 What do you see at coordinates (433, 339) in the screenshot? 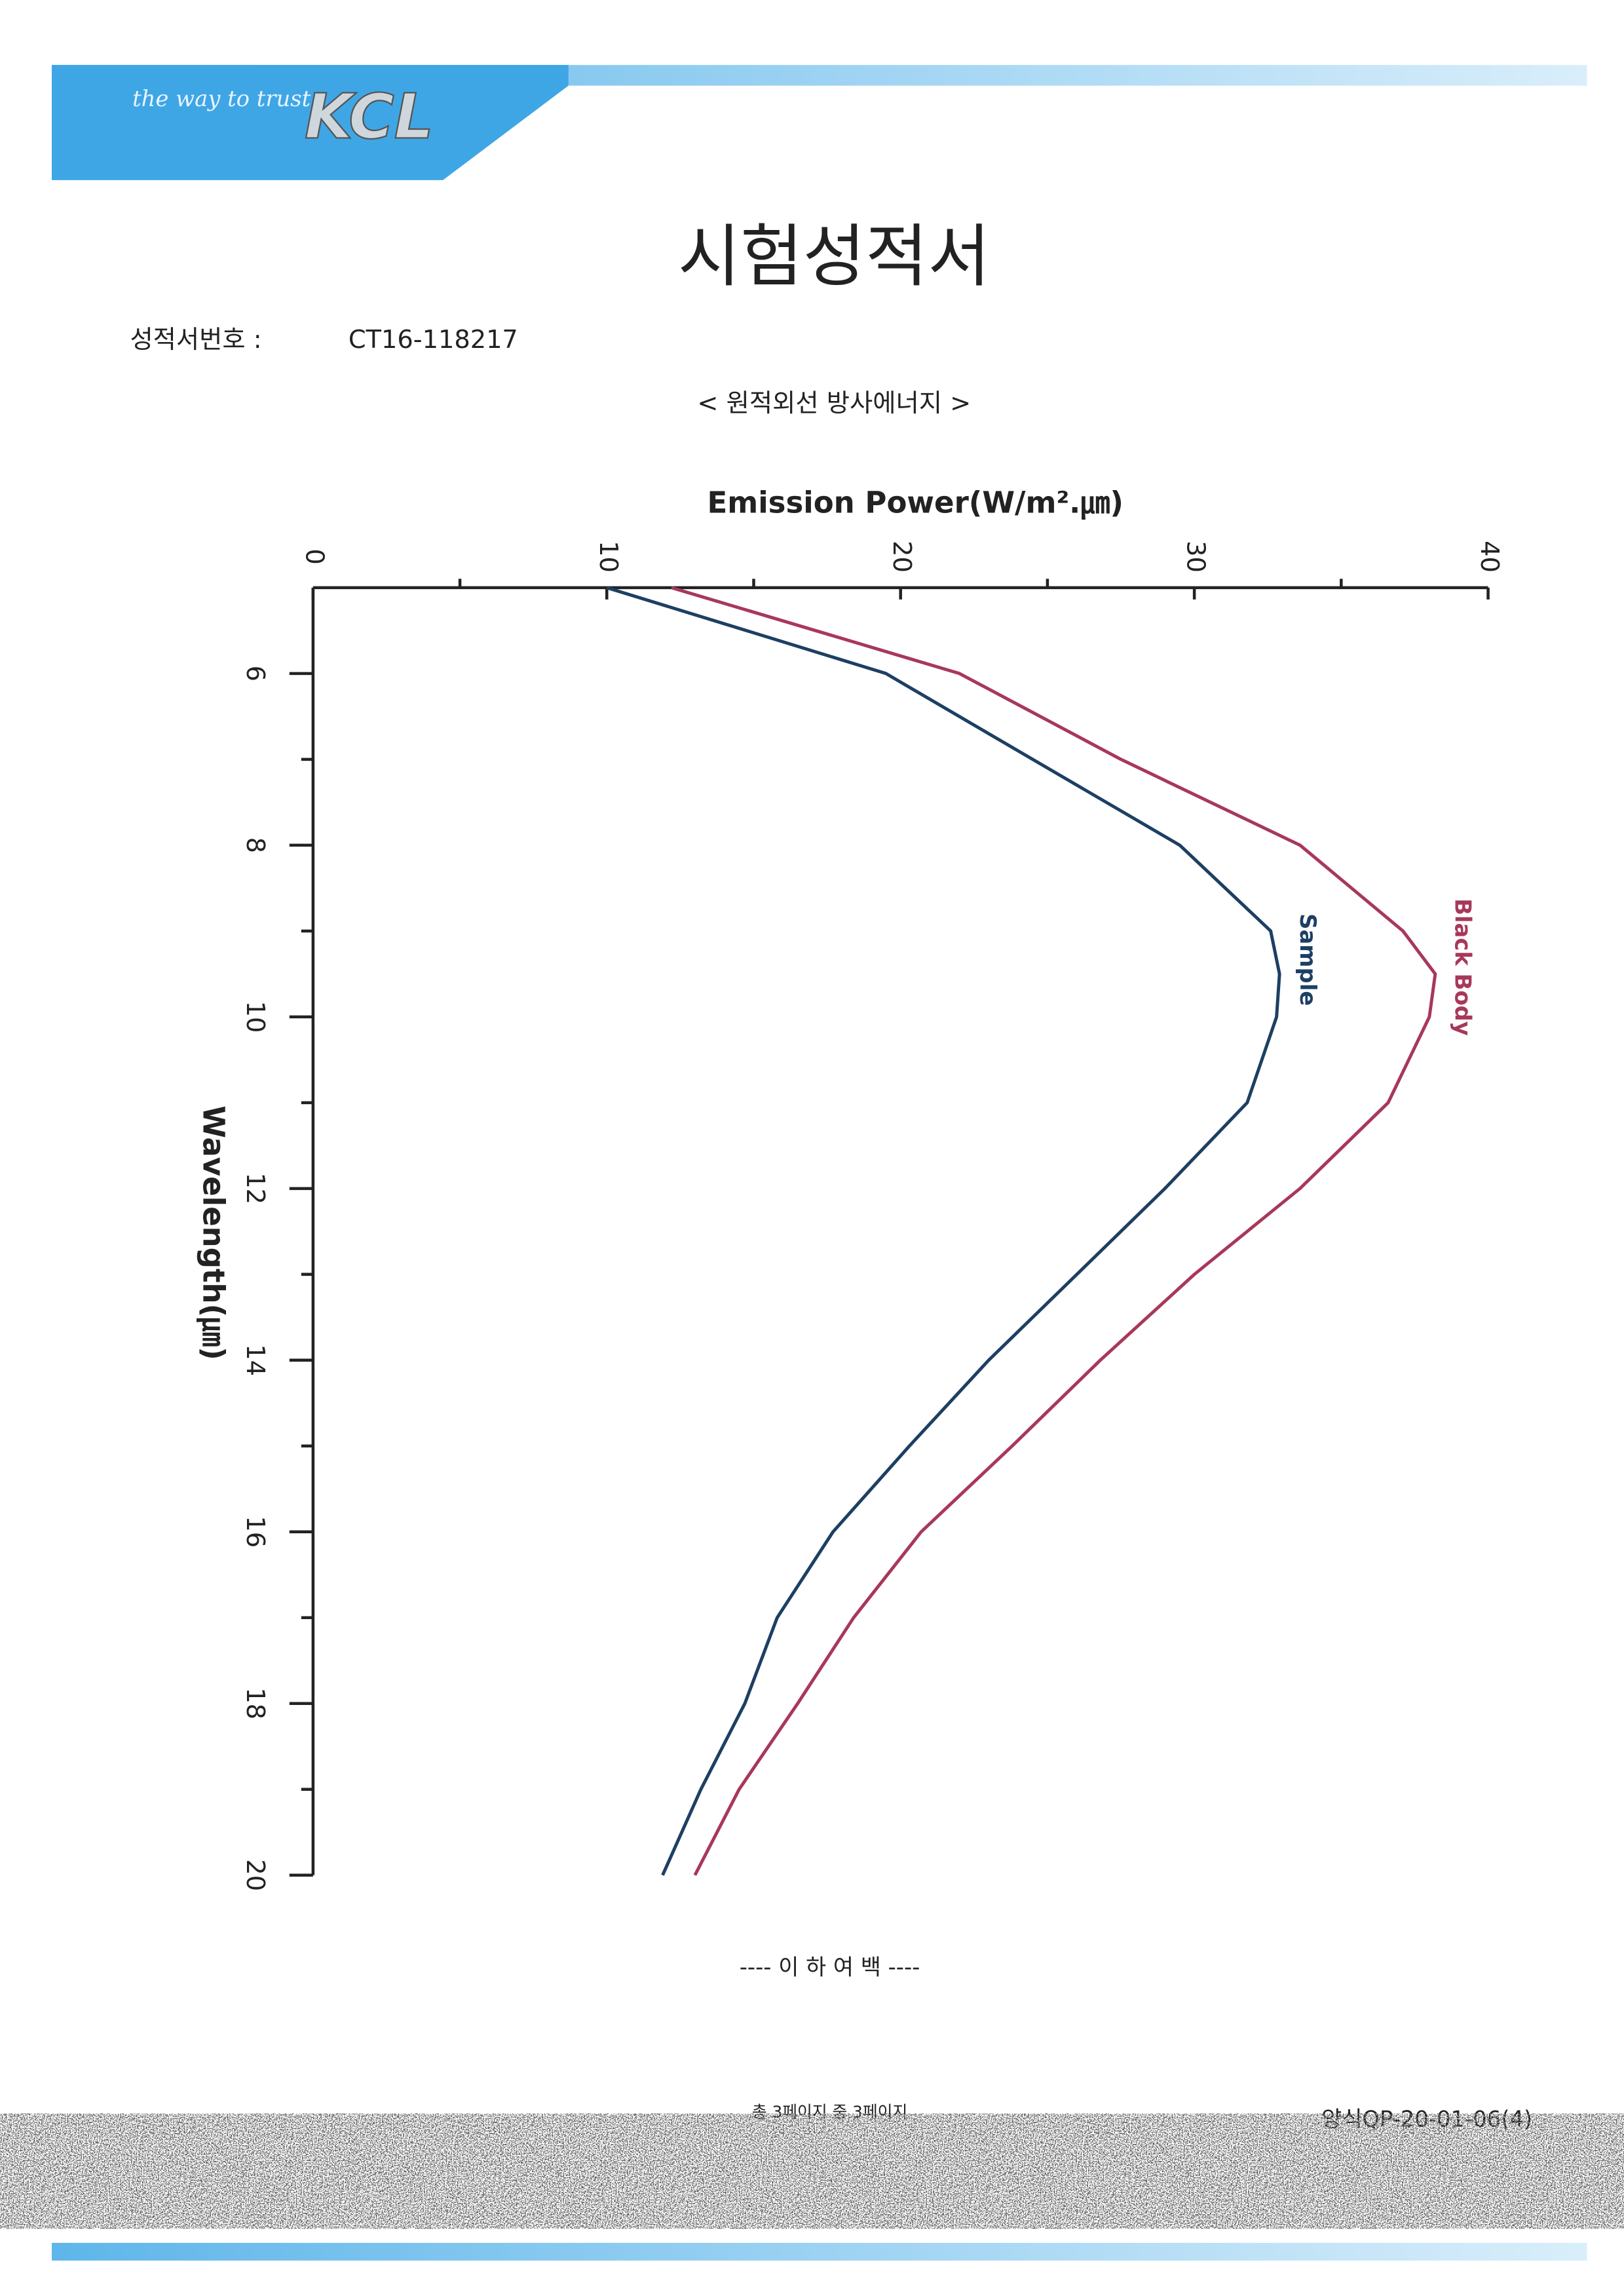
I see `report-number: CT16-118217` at bounding box center [433, 339].